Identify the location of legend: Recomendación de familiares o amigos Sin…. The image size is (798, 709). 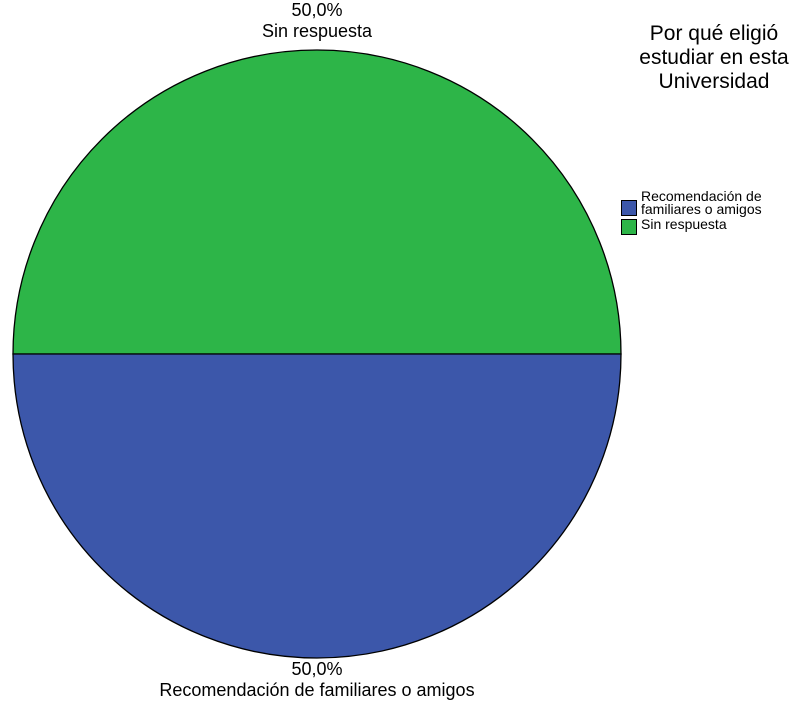
(709, 212).